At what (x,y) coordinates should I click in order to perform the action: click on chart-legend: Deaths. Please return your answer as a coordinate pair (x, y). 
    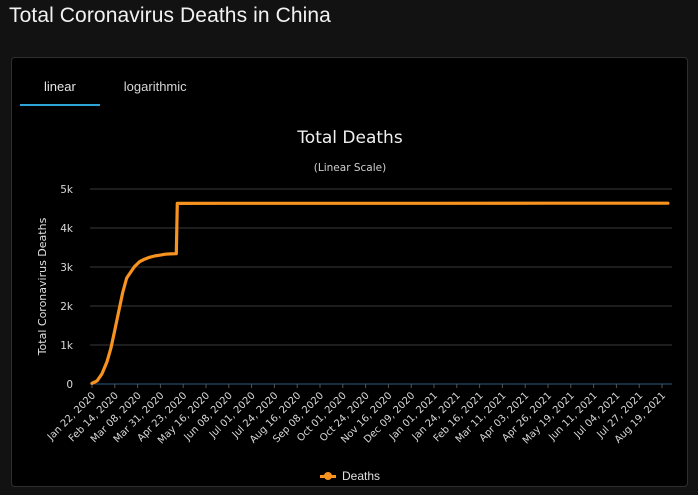
    Looking at the image, I should click on (350, 476).